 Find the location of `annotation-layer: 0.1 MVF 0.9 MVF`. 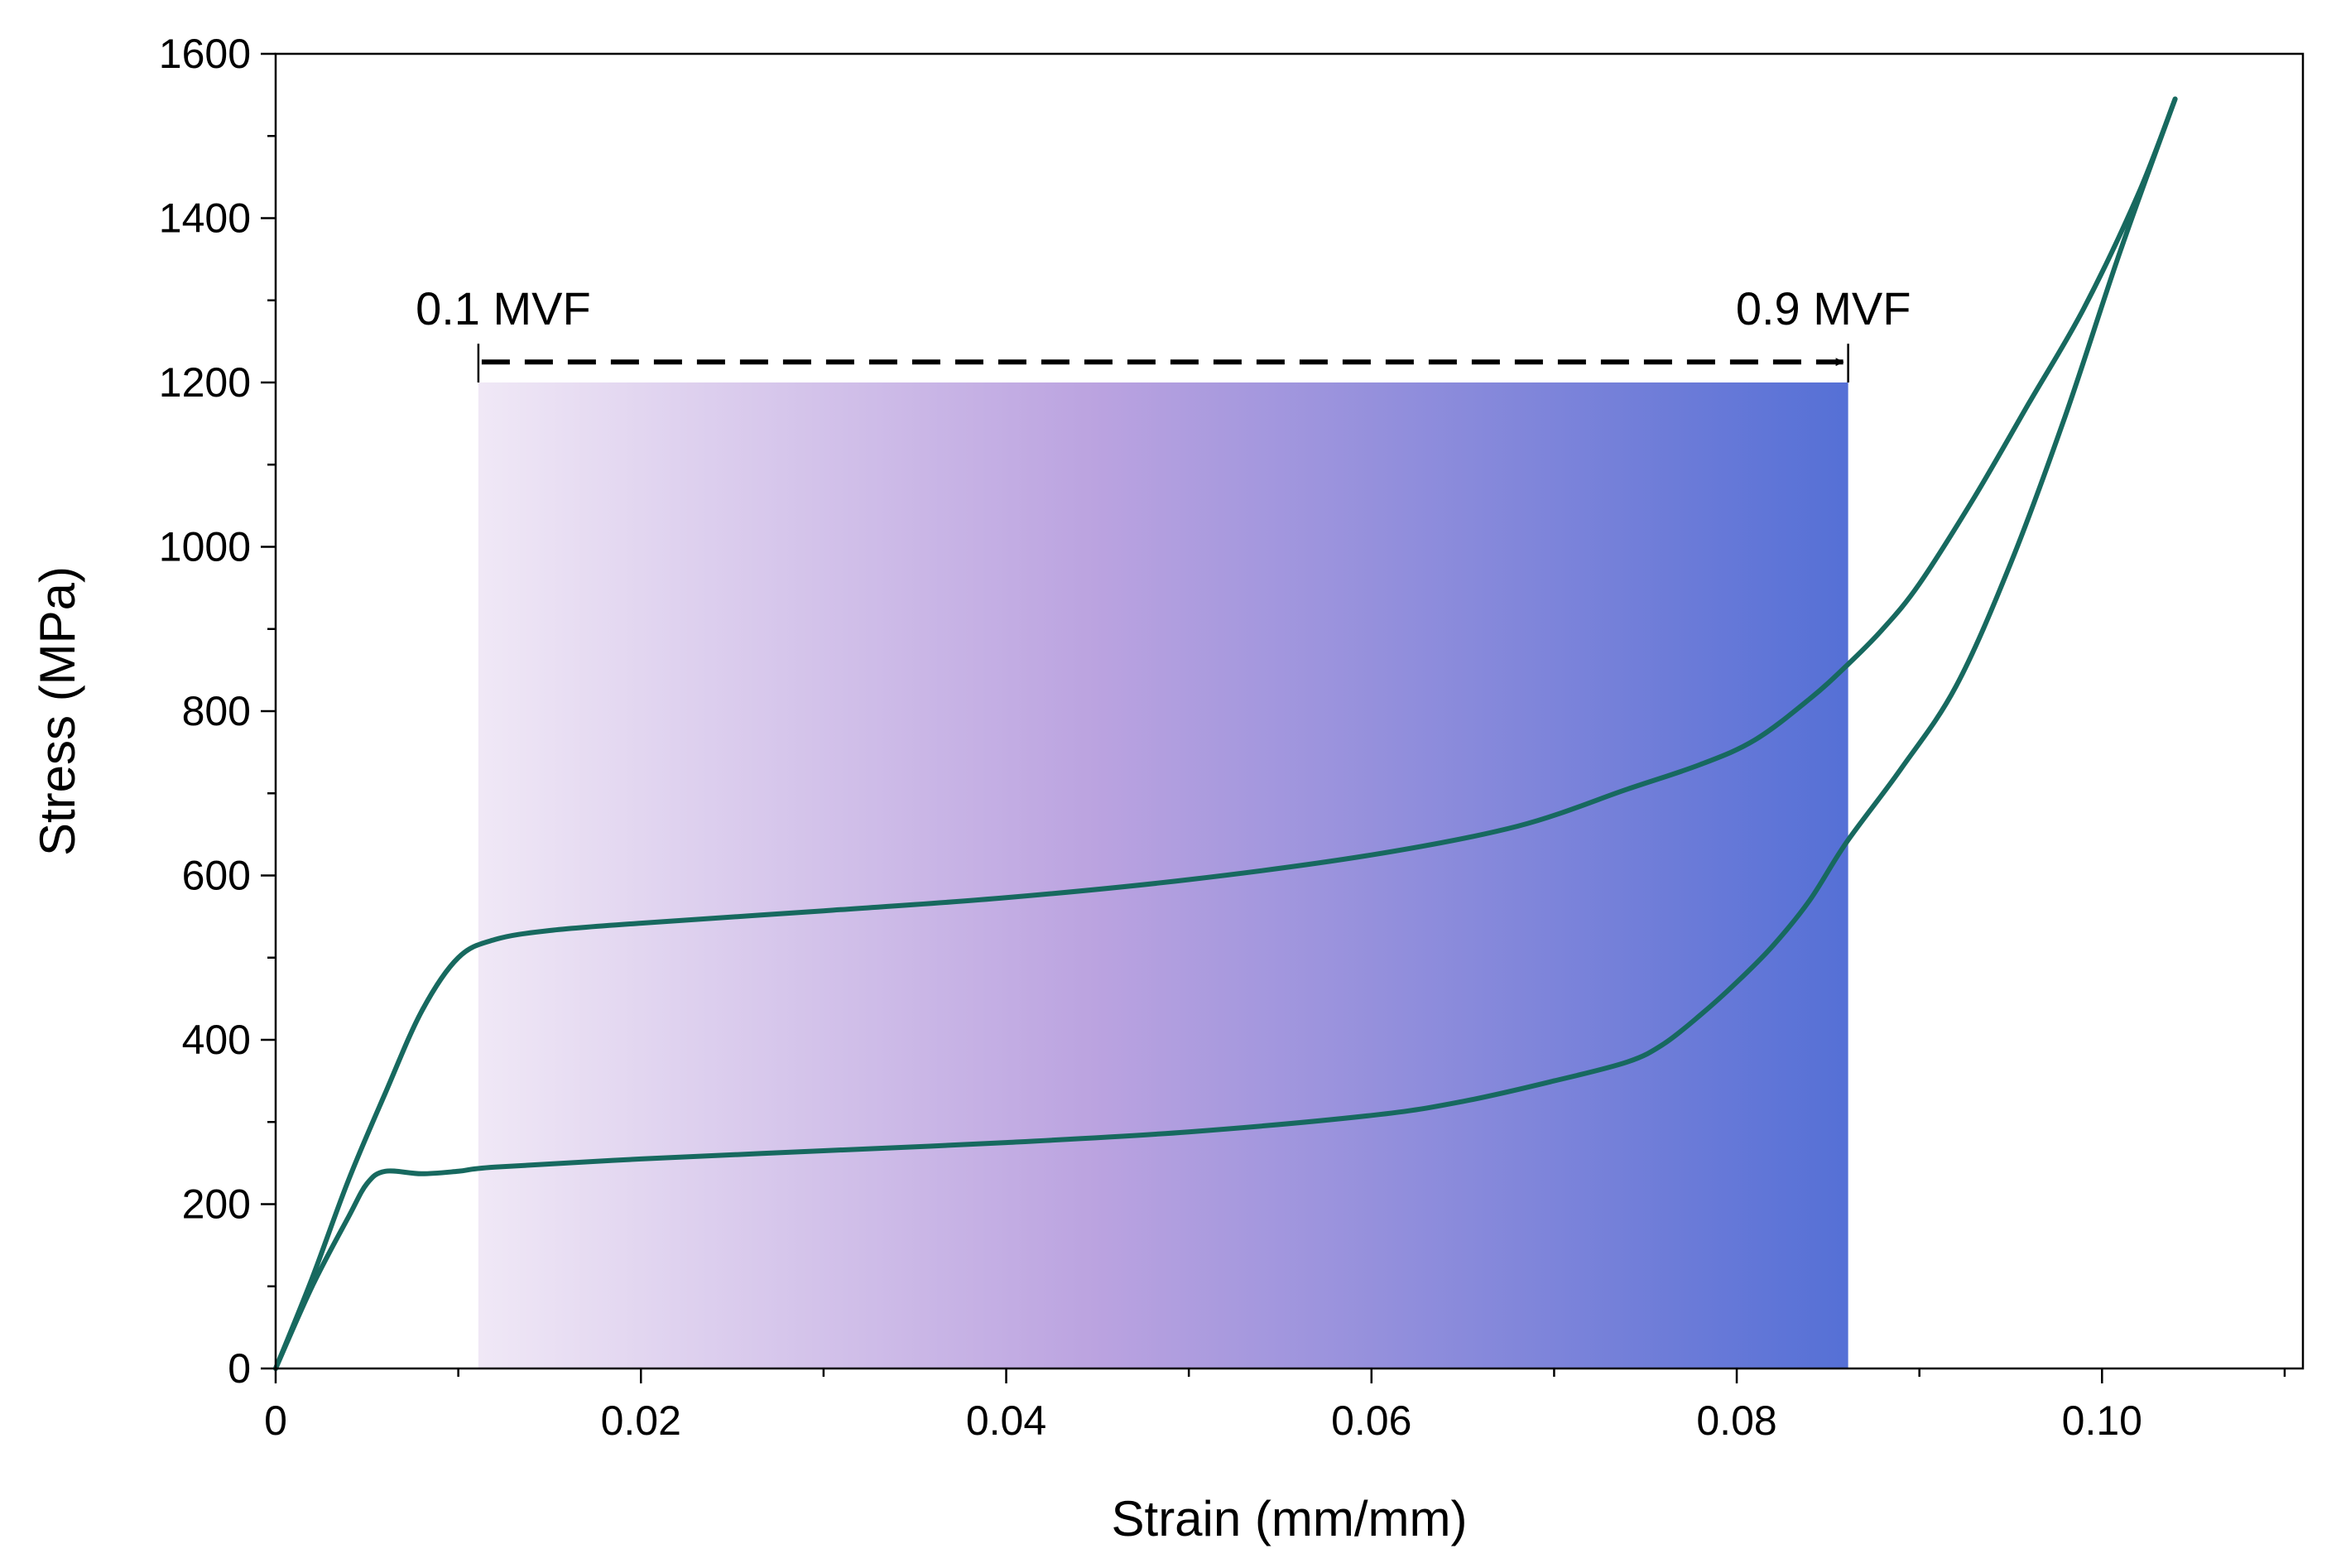

annotation-layer: 0.1 MVF 0.9 MVF is located at coordinates (1163, 332).